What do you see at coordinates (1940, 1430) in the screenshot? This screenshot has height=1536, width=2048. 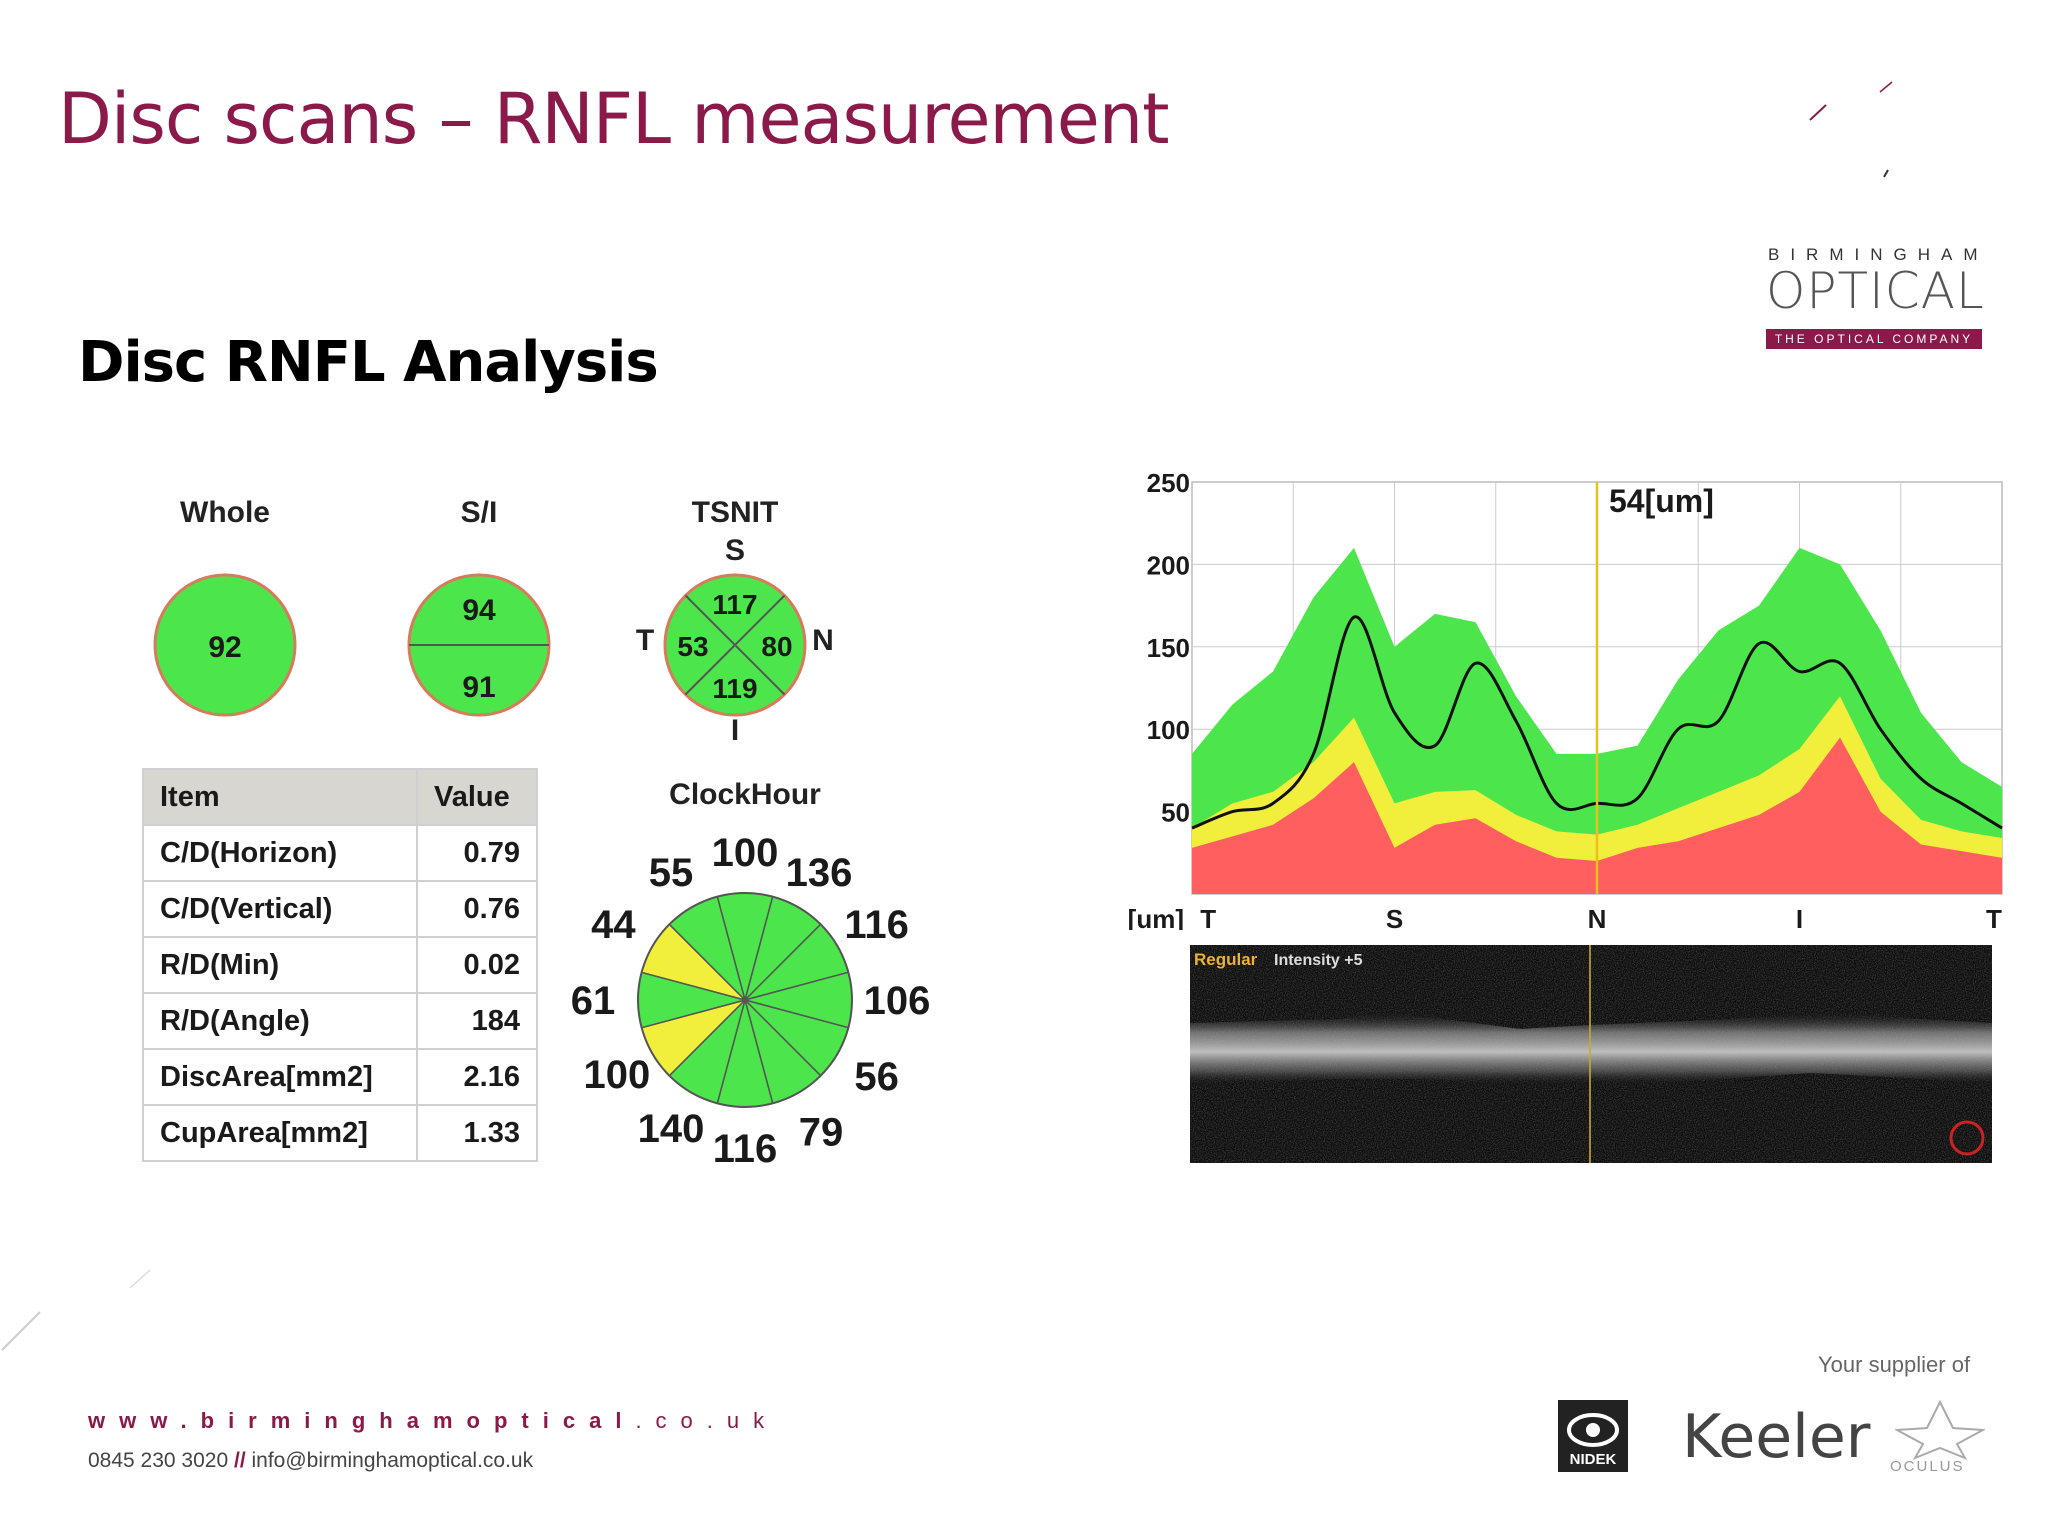 I see `oculus-logo-icon` at bounding box center [1940, 1430].